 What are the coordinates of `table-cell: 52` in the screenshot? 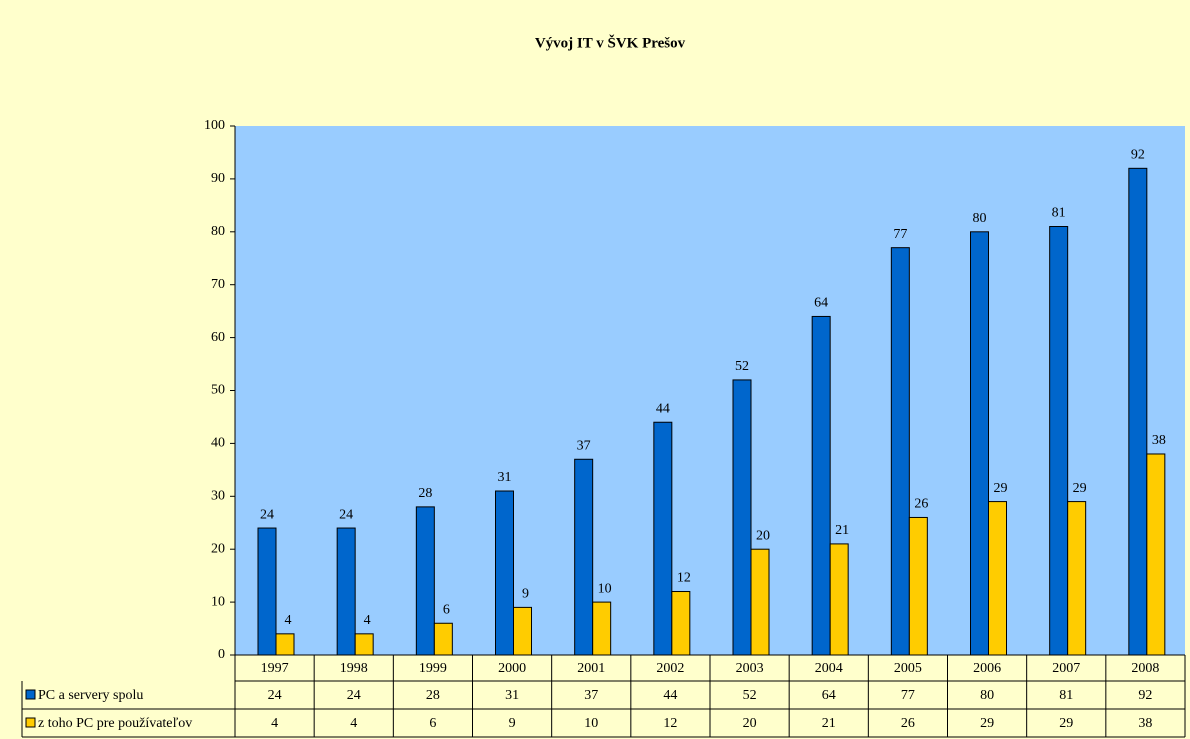 It's located at (750, 695).